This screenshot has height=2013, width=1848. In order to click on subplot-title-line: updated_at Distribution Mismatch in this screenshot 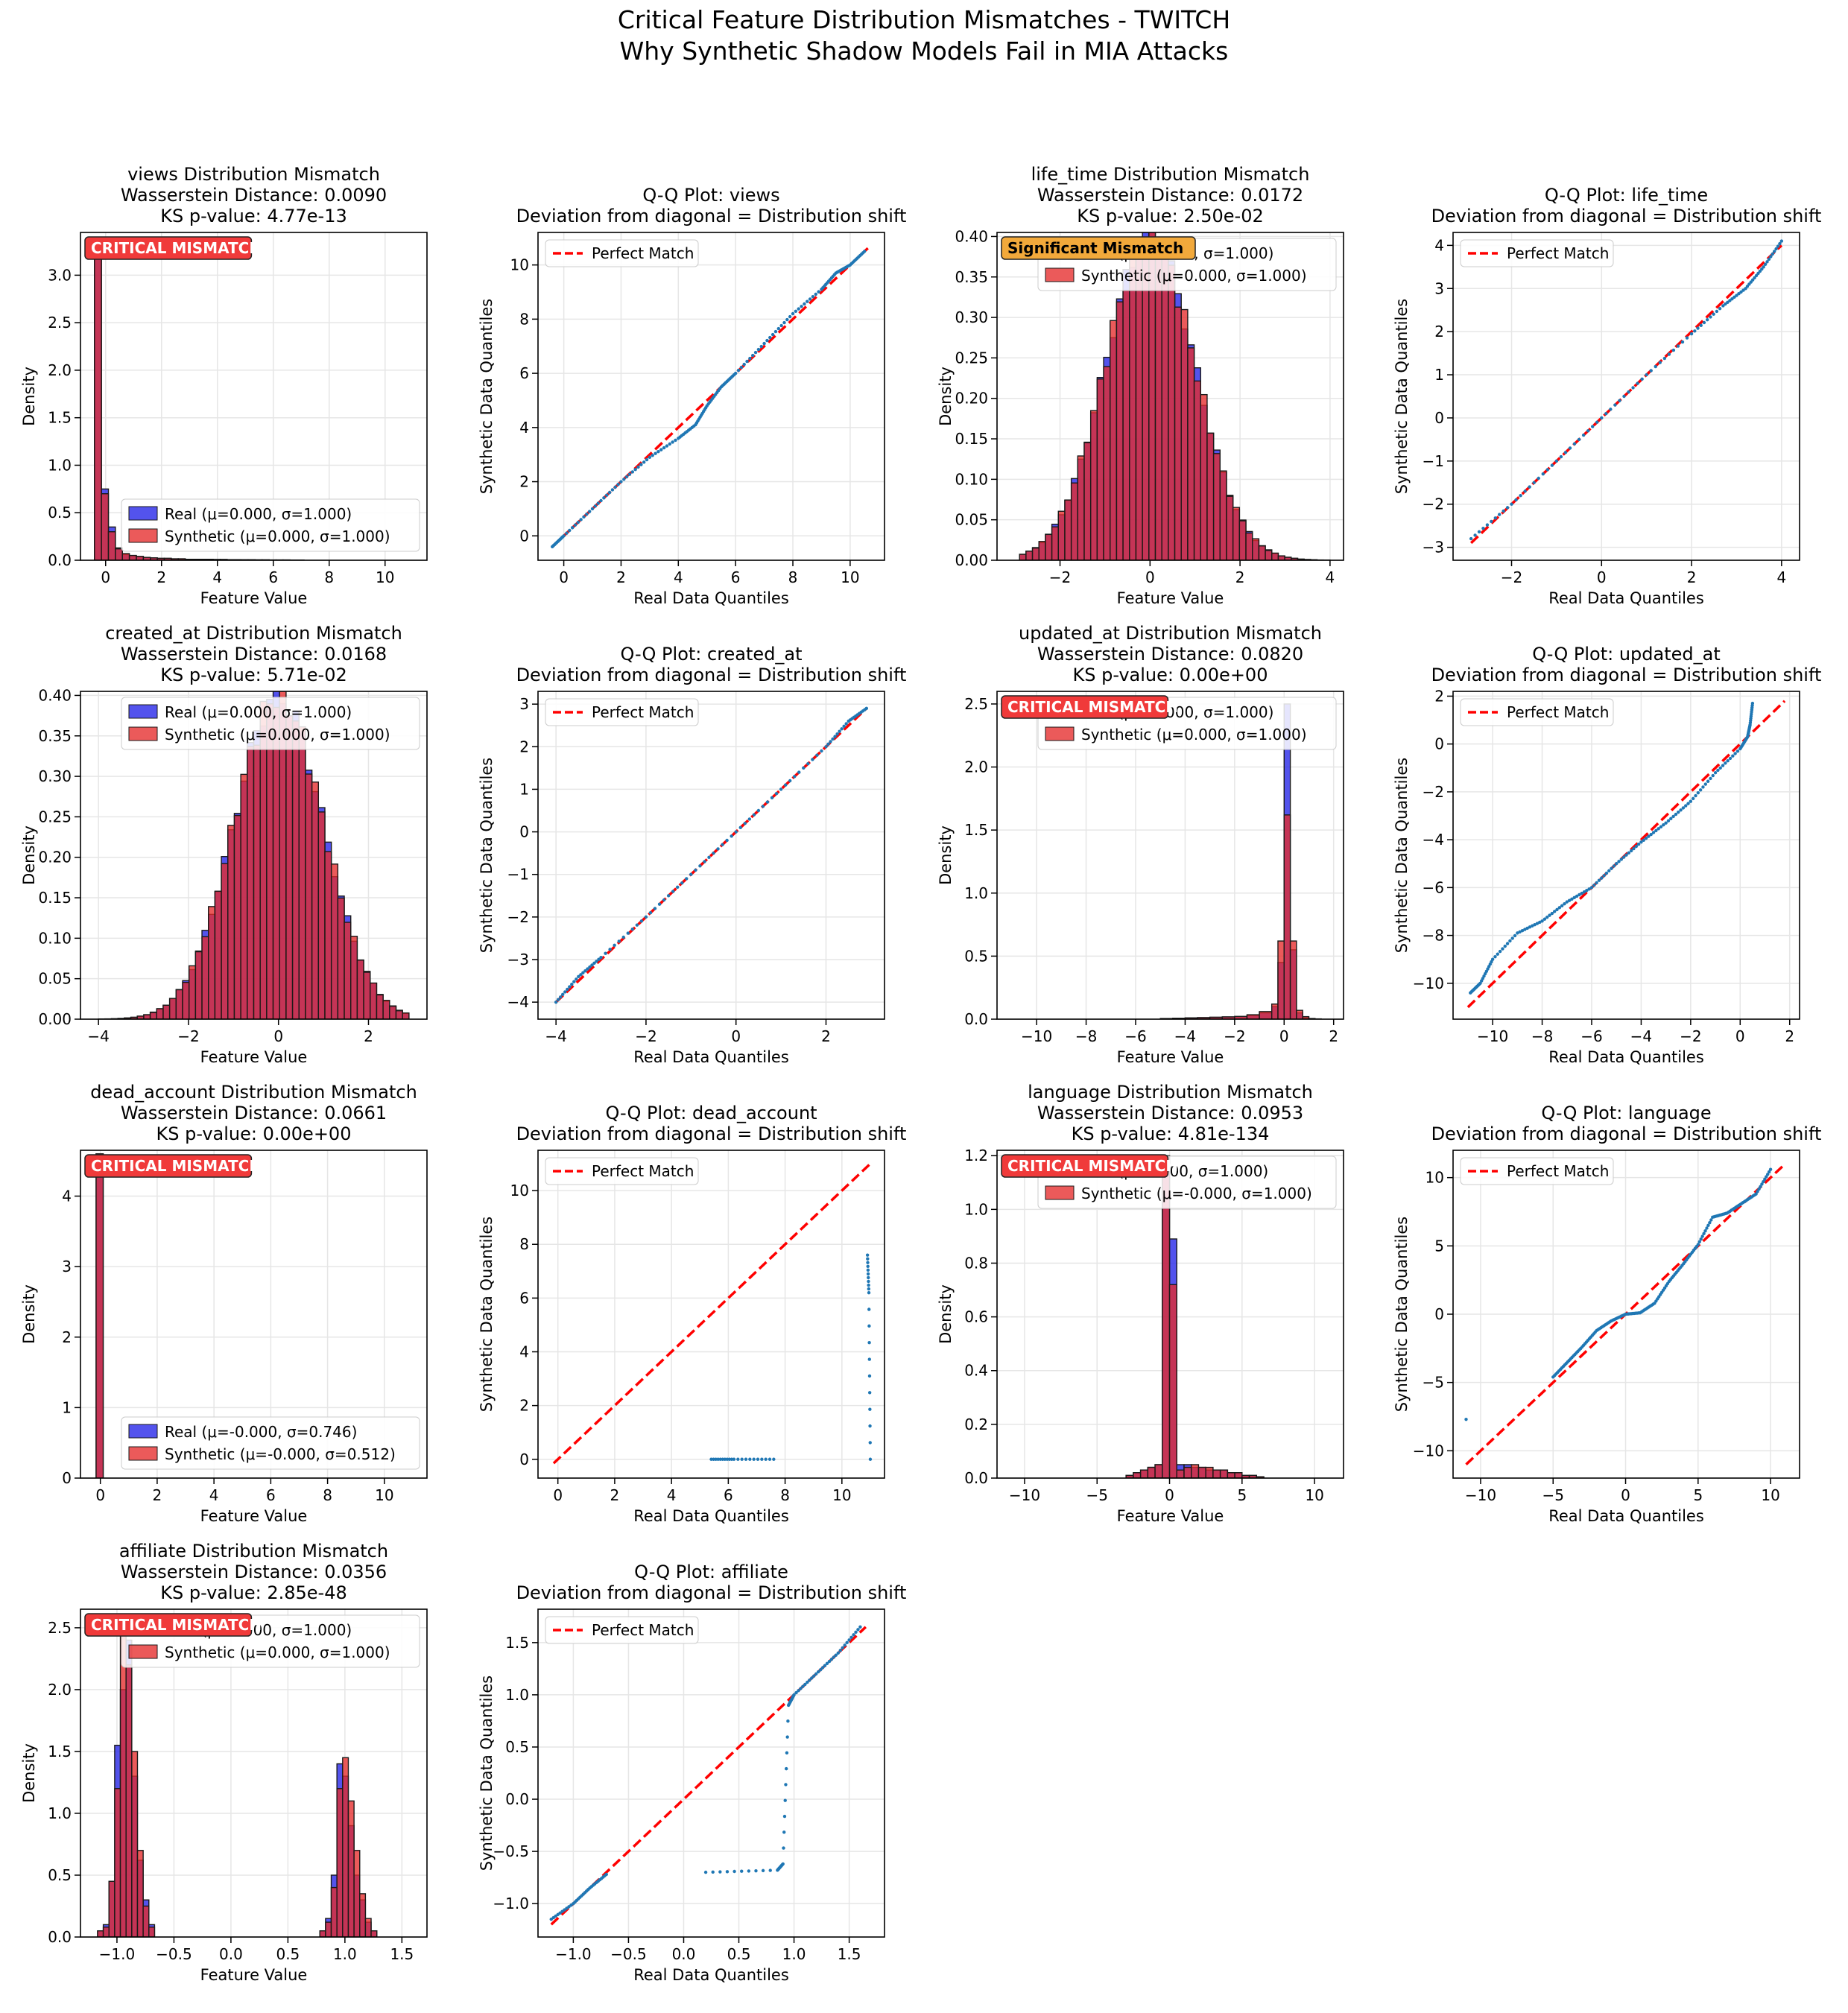, I will do `click(1170, 633)`.